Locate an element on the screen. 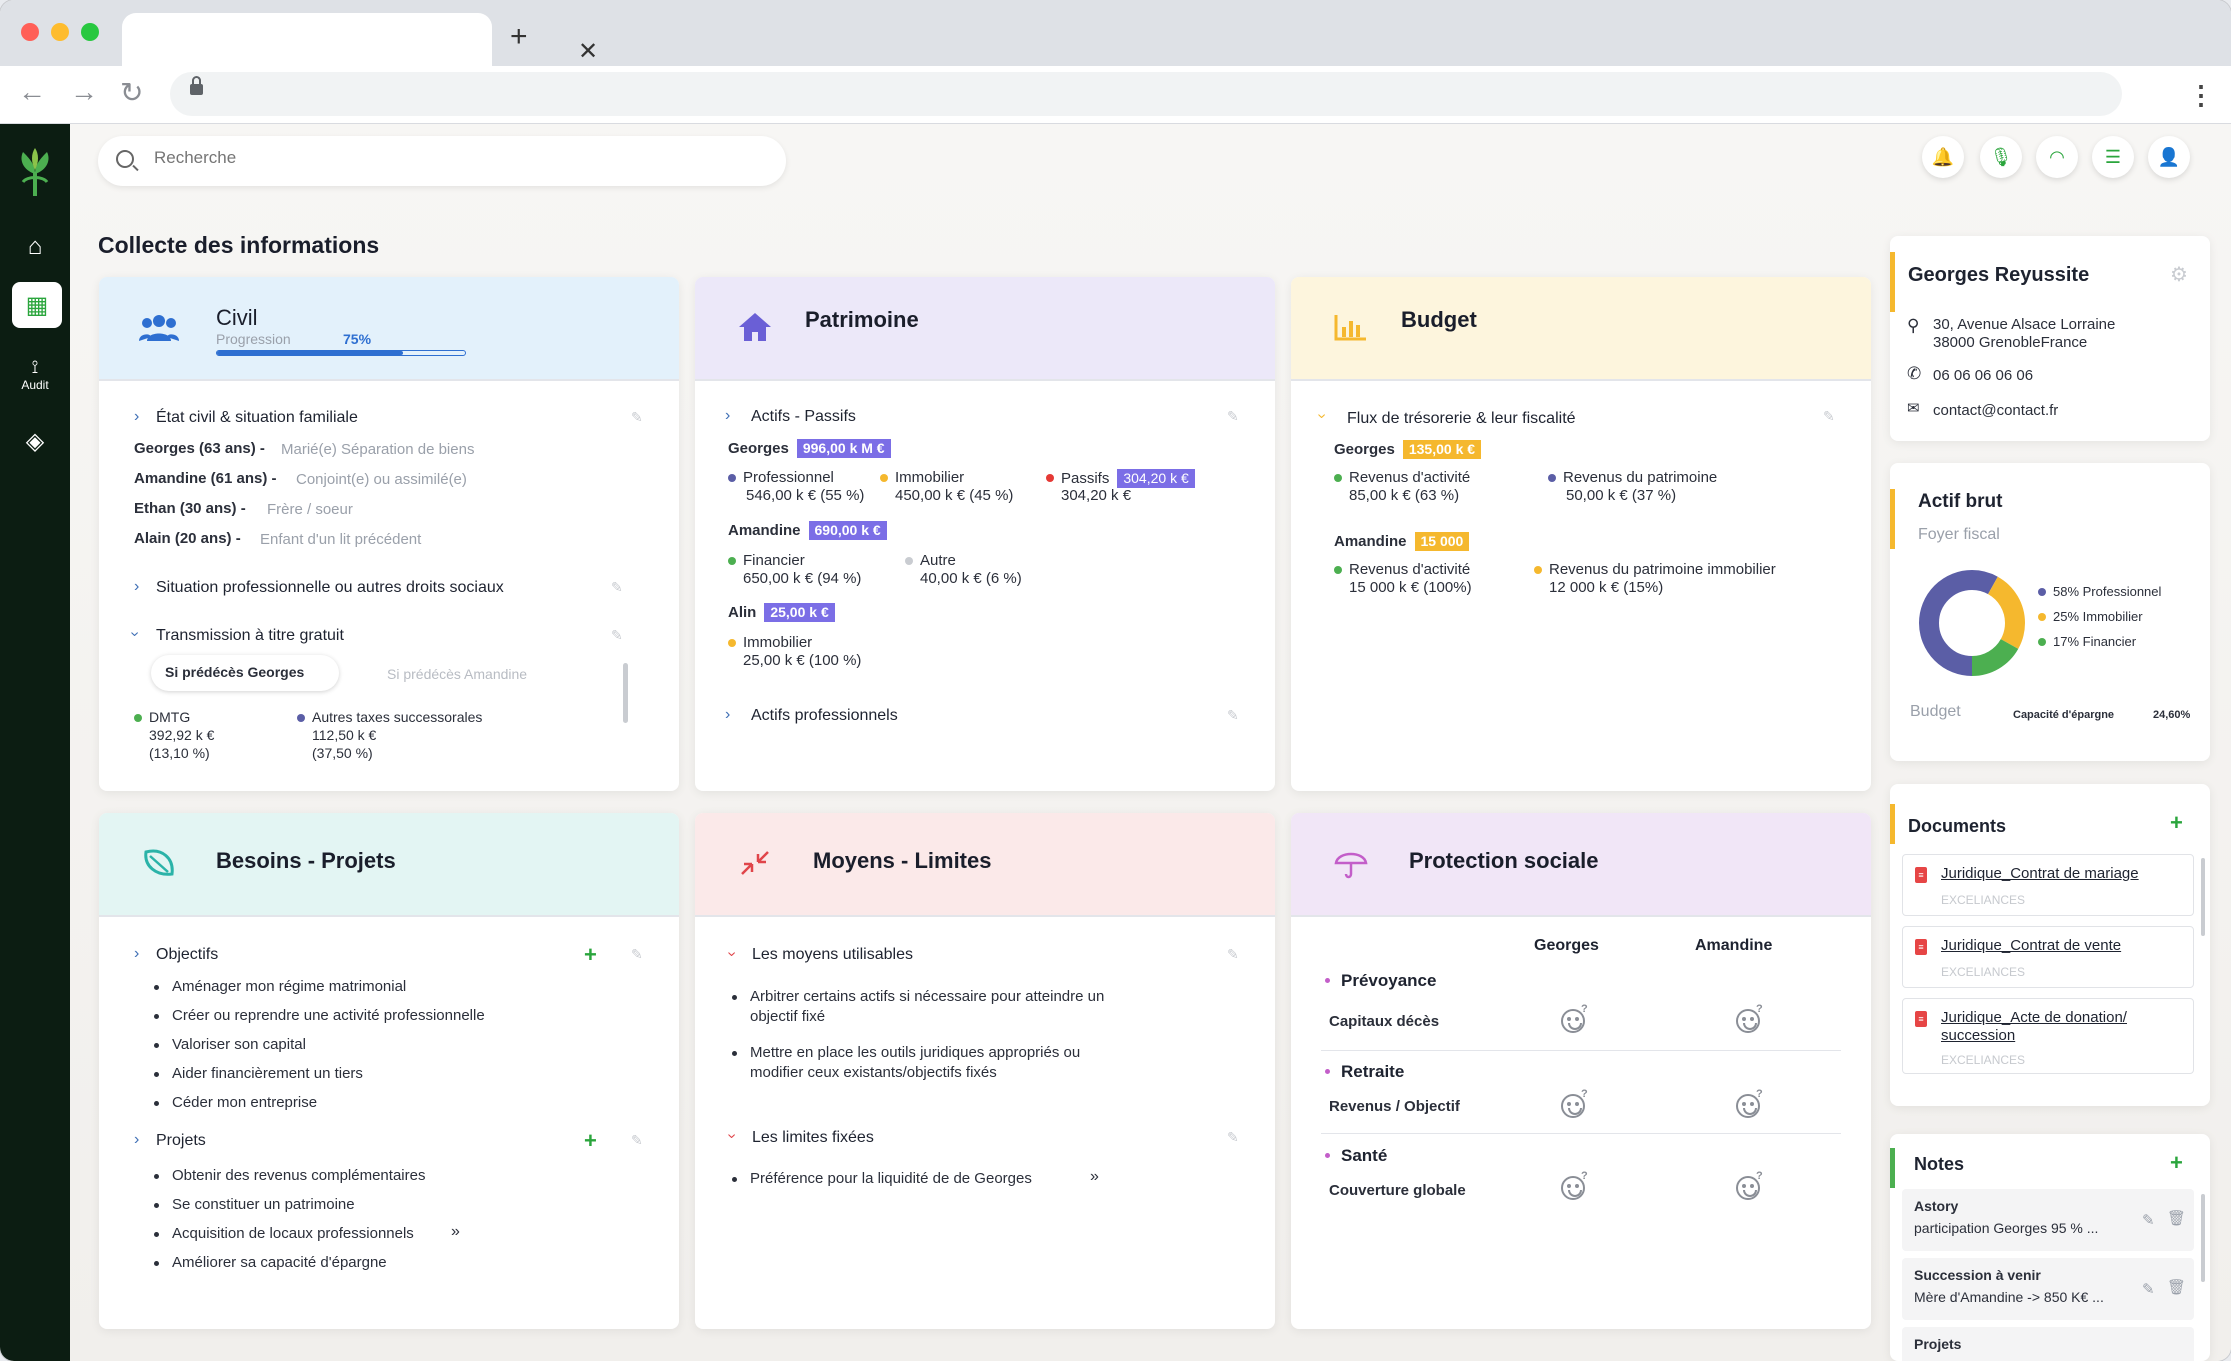  document-name: Juridique_Contrat de mariage is located at coordinates (2040, 873).